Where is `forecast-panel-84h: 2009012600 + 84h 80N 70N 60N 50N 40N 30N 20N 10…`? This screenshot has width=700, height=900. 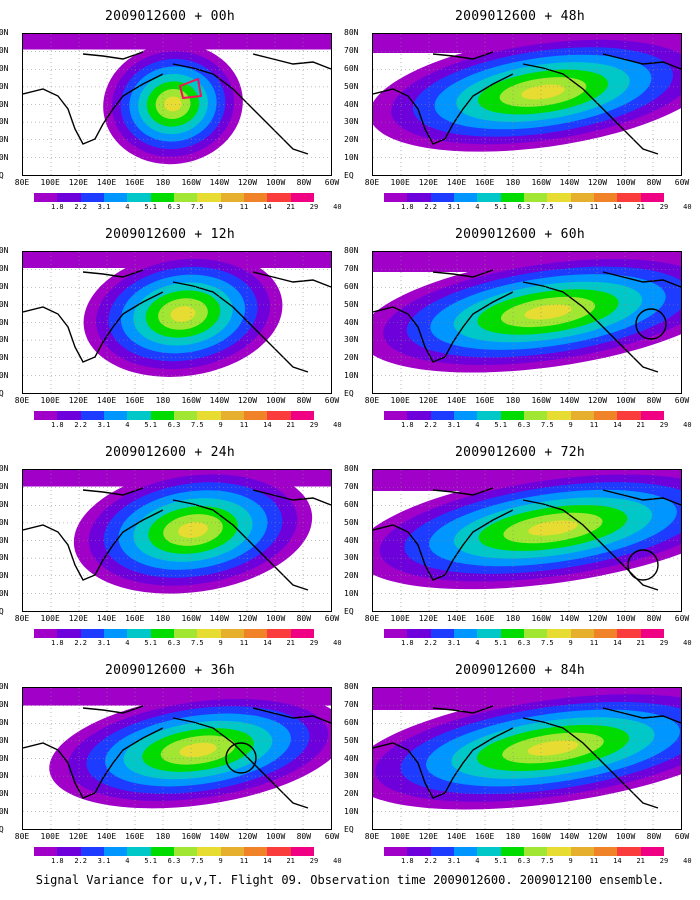
forecast-panel-84h: 2009012600 + 84h 80N 70N 60N 50N 40N 30N 20N 10… is located at coordinates (518, 772).